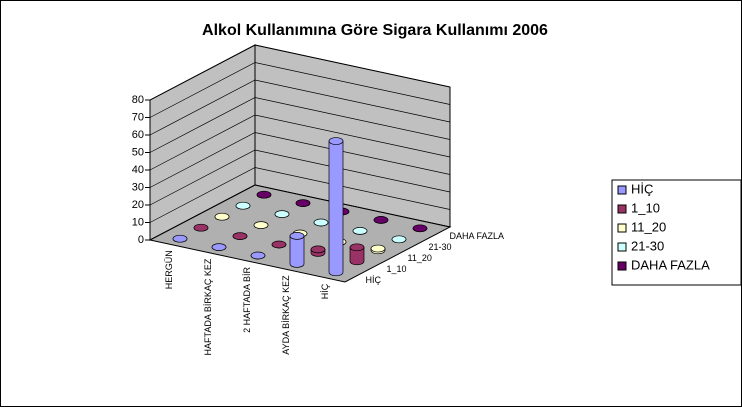 The width and height of the screenshot is (742, 412). Describe the element at coordinates (169, 269) in the screenshot. I see `x-tick-label: HERGÜN` at that location.